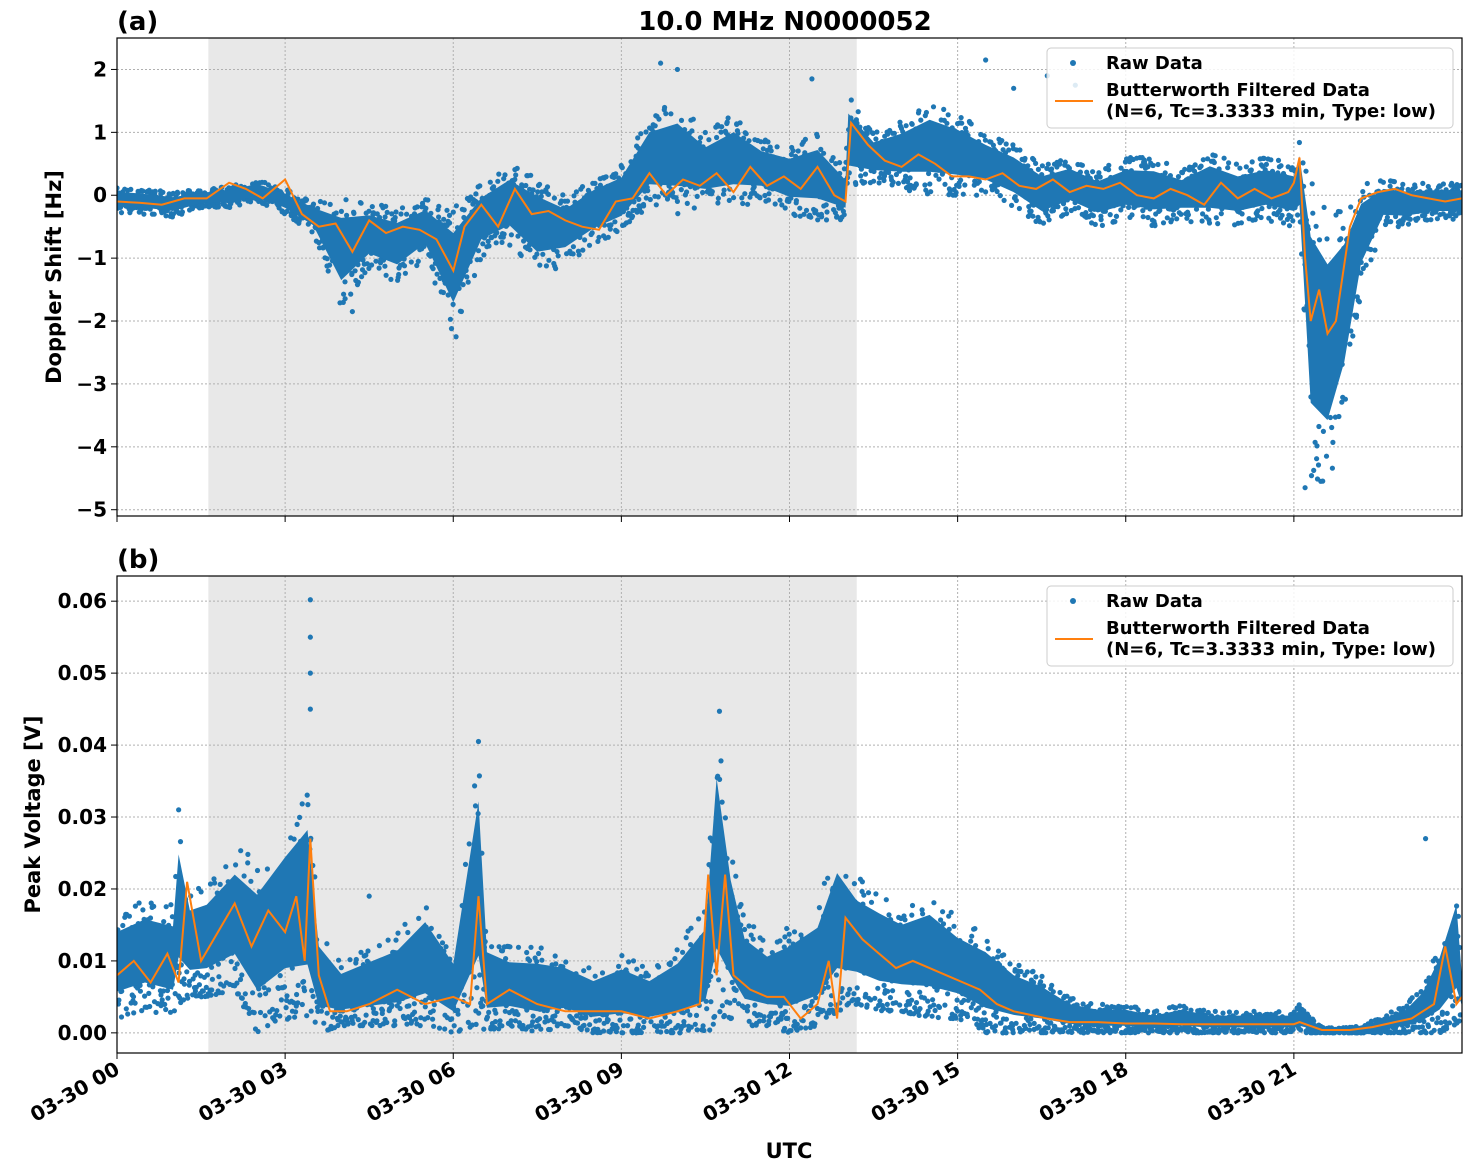  Describe the element at coordinates (137, 22) in the screenshot. I see `panel-label: (a)` at that location.